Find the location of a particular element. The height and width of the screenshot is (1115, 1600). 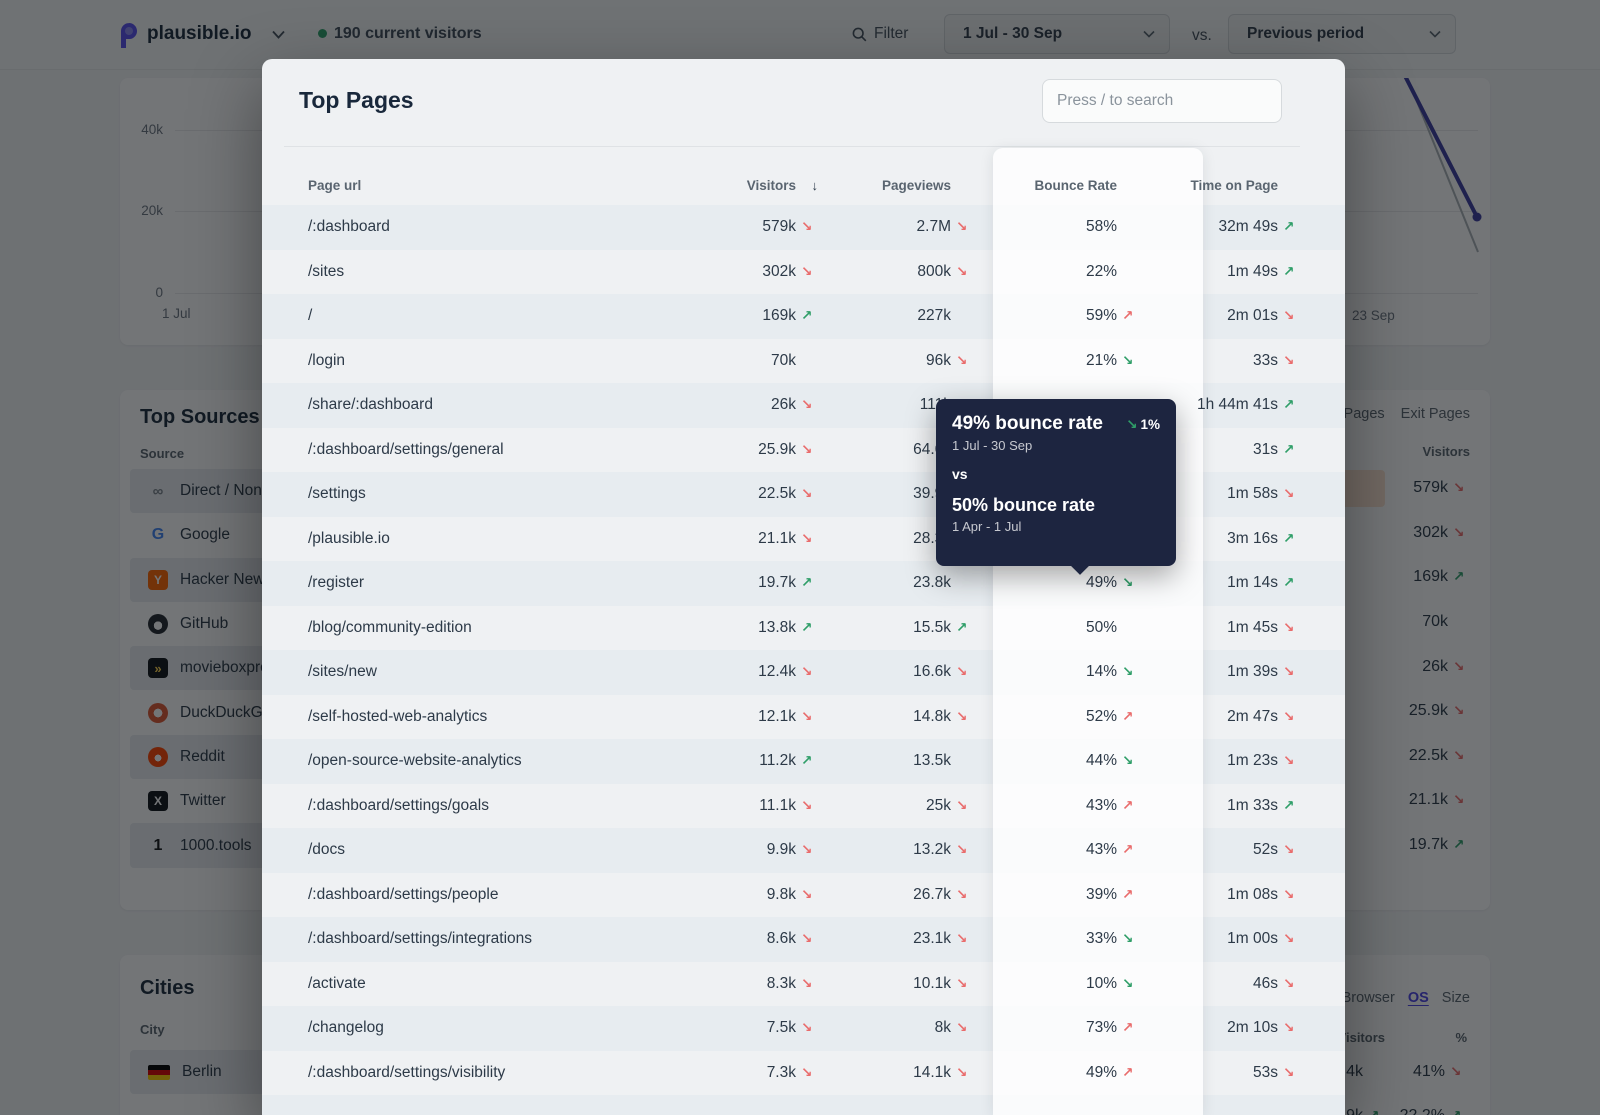

pageviews-cell: 15.5k ↗ is located at coordinates (895, 628).